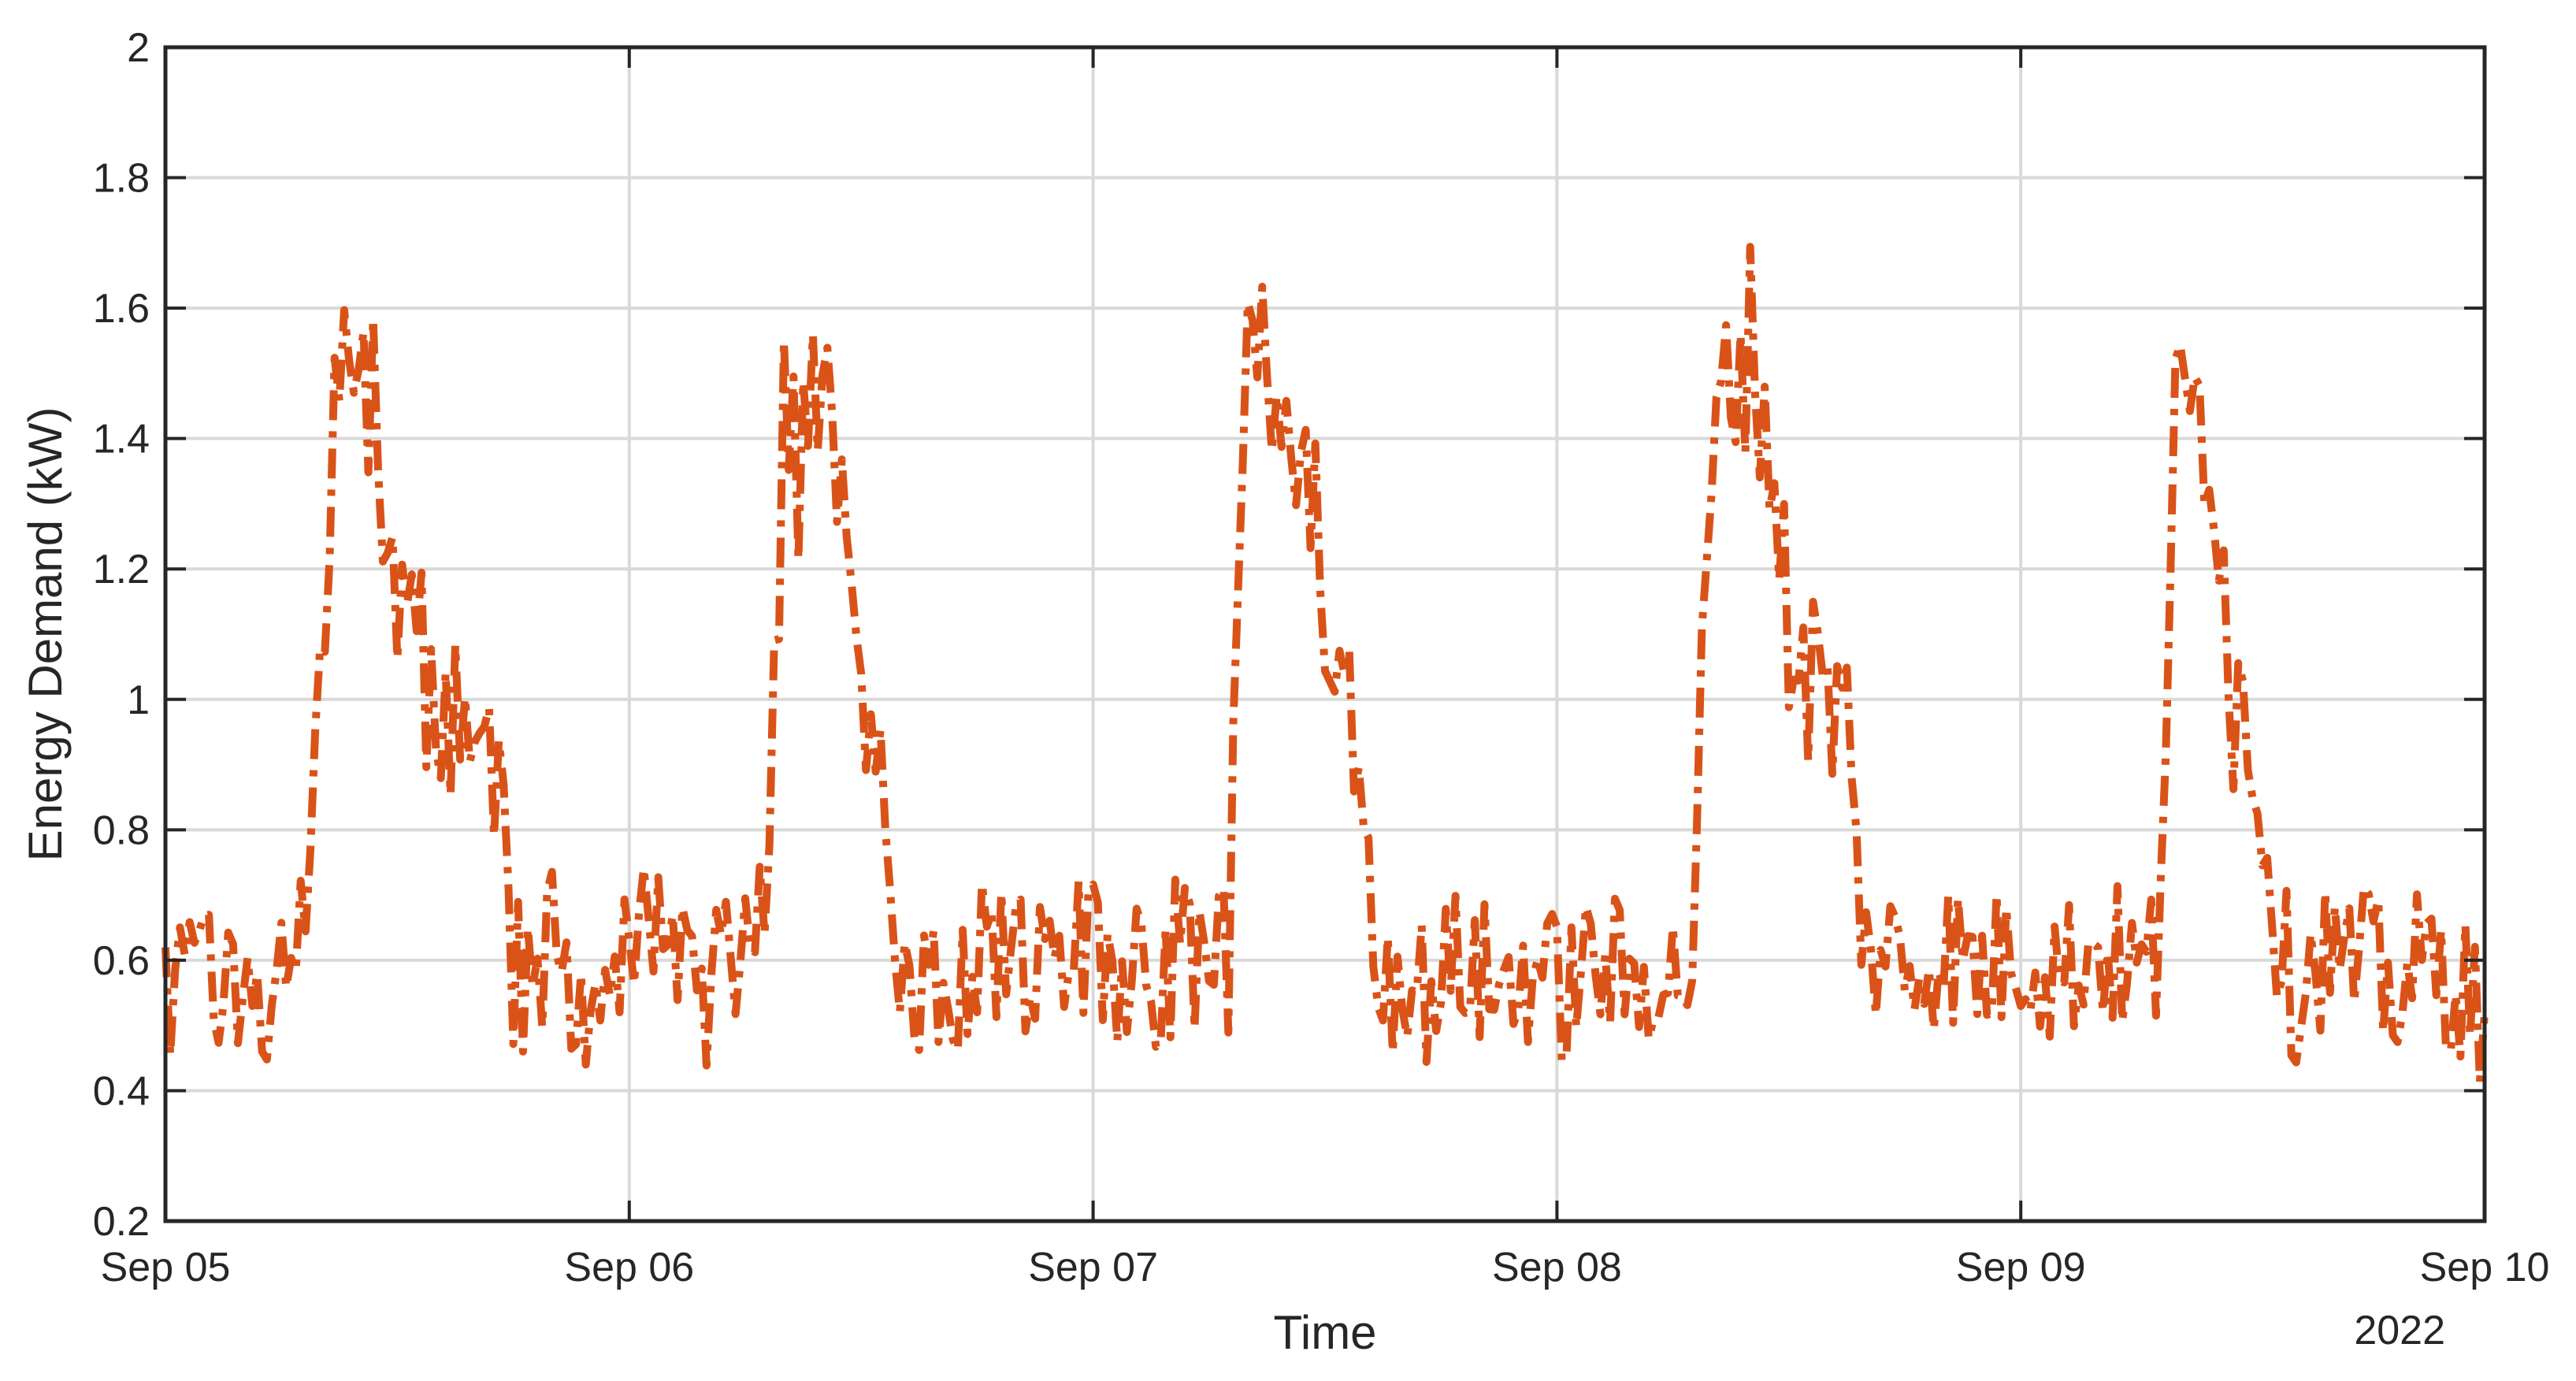  I want to click on y-tick-label: 1.2, so click(121, 569).